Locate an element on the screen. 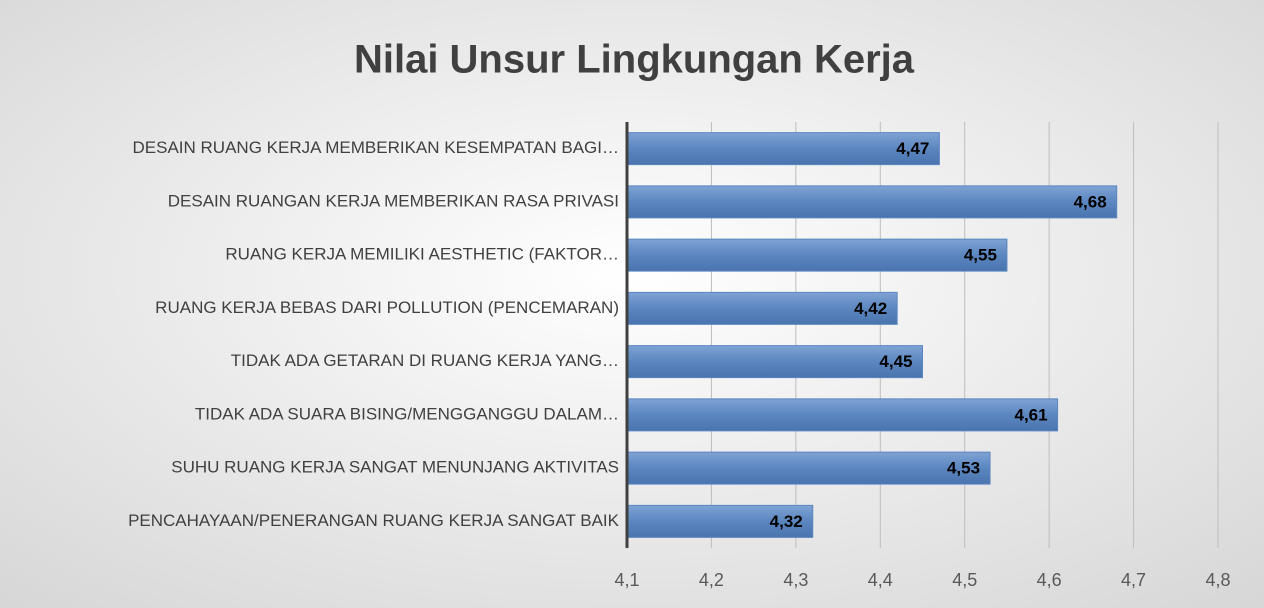 The width and height of the screenshot is (1264, 608). value-label: 4,47 is located at coordinates (912, 148).